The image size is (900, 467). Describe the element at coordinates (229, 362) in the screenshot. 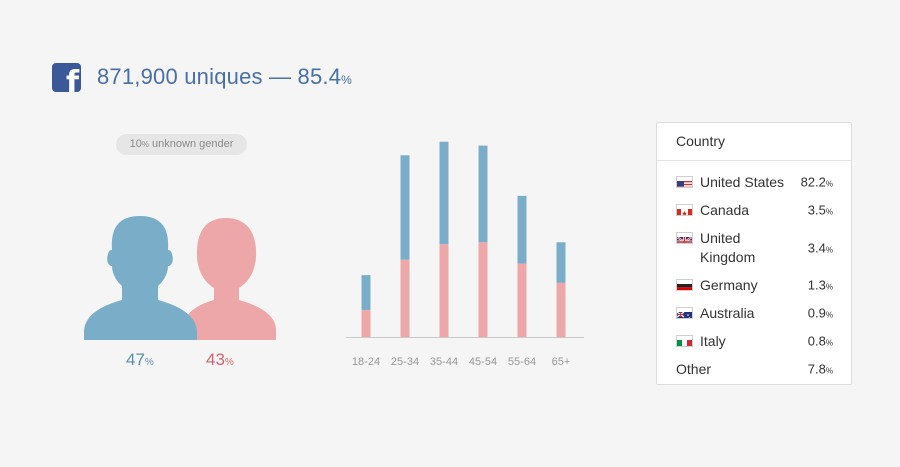

I see `female-pct-symbol: %` at that location.